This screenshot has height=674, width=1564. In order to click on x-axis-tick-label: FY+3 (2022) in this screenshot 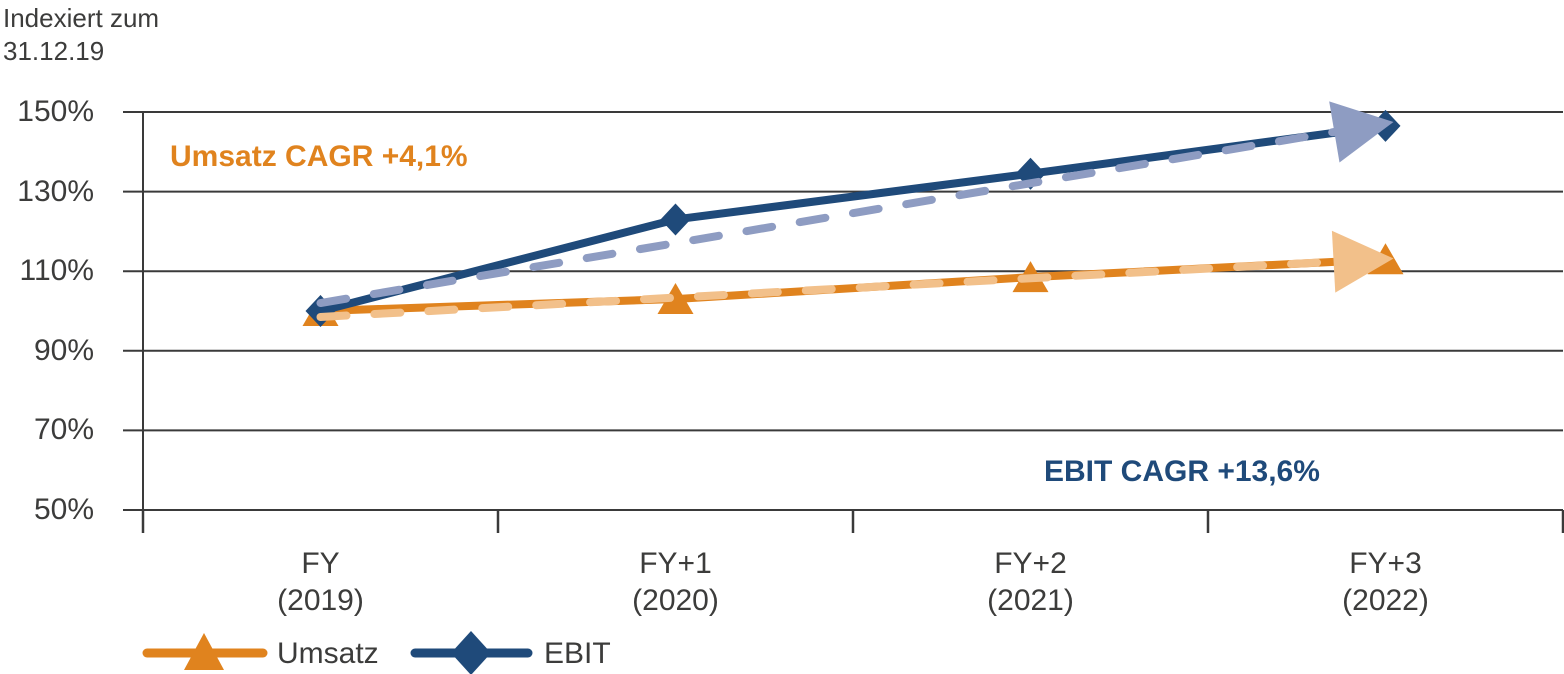, I will do `click(1385, 582)`.